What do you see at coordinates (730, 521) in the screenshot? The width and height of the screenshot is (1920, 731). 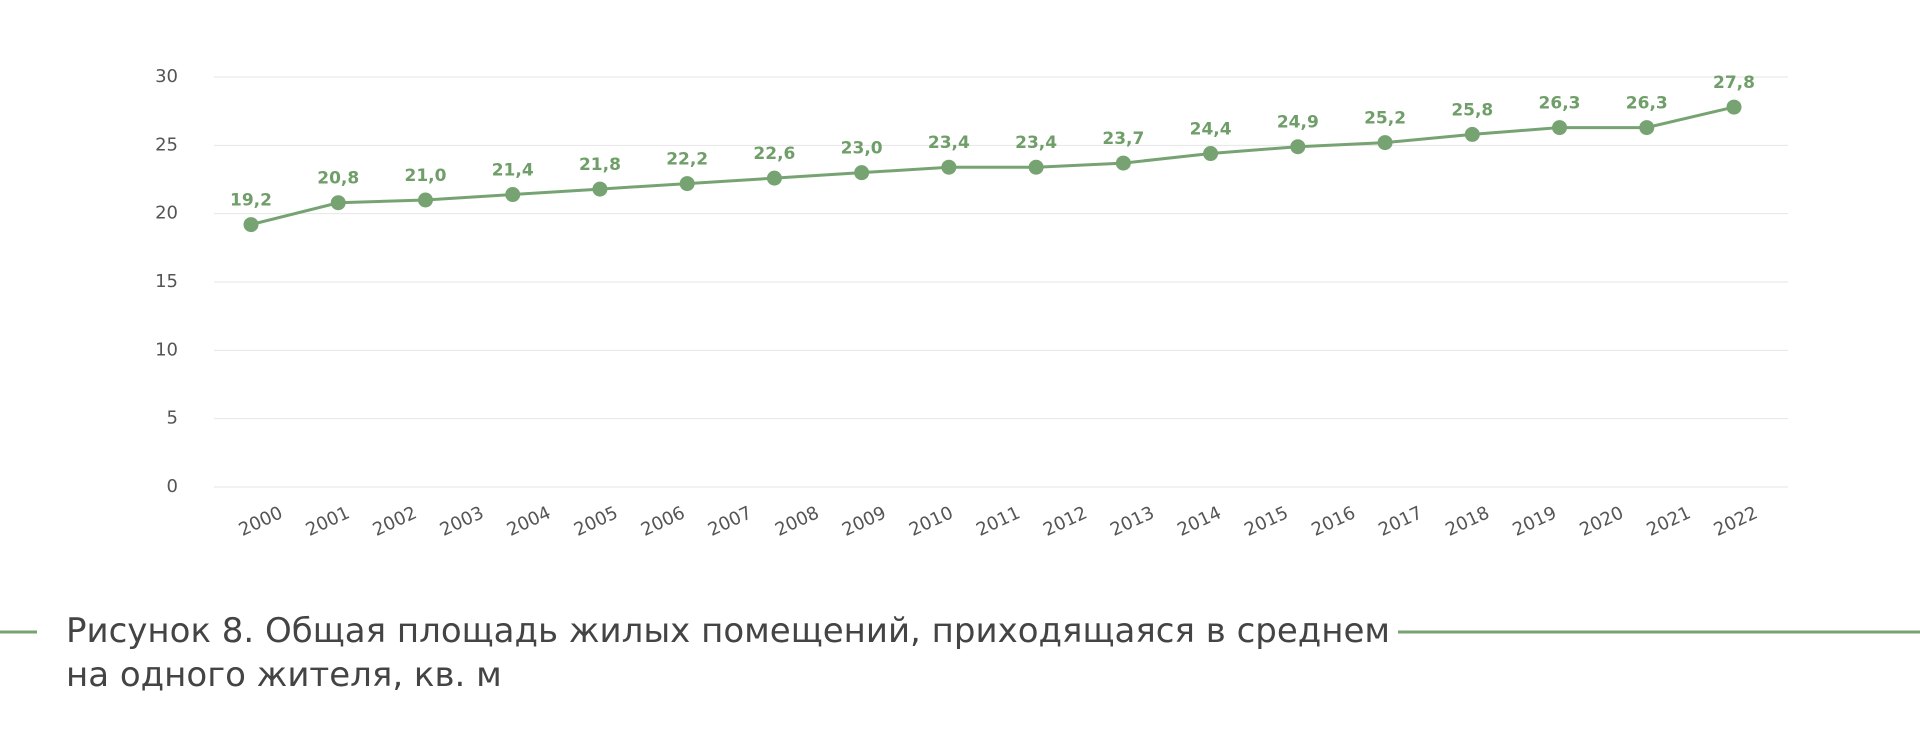 I see `x-tick-label: 2007` at bounding box center [730, 521].